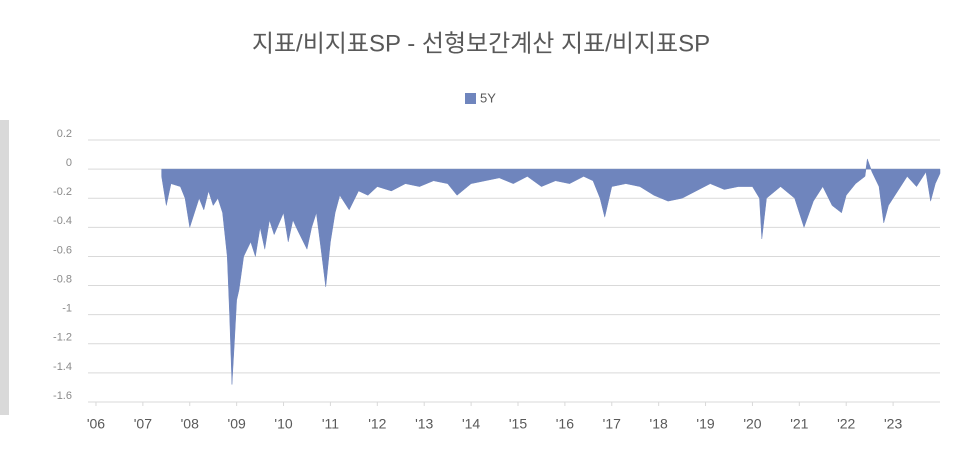 This screenshot has height=453, width=963. I want to click on y-tick-label: -1, so click(67, 309).